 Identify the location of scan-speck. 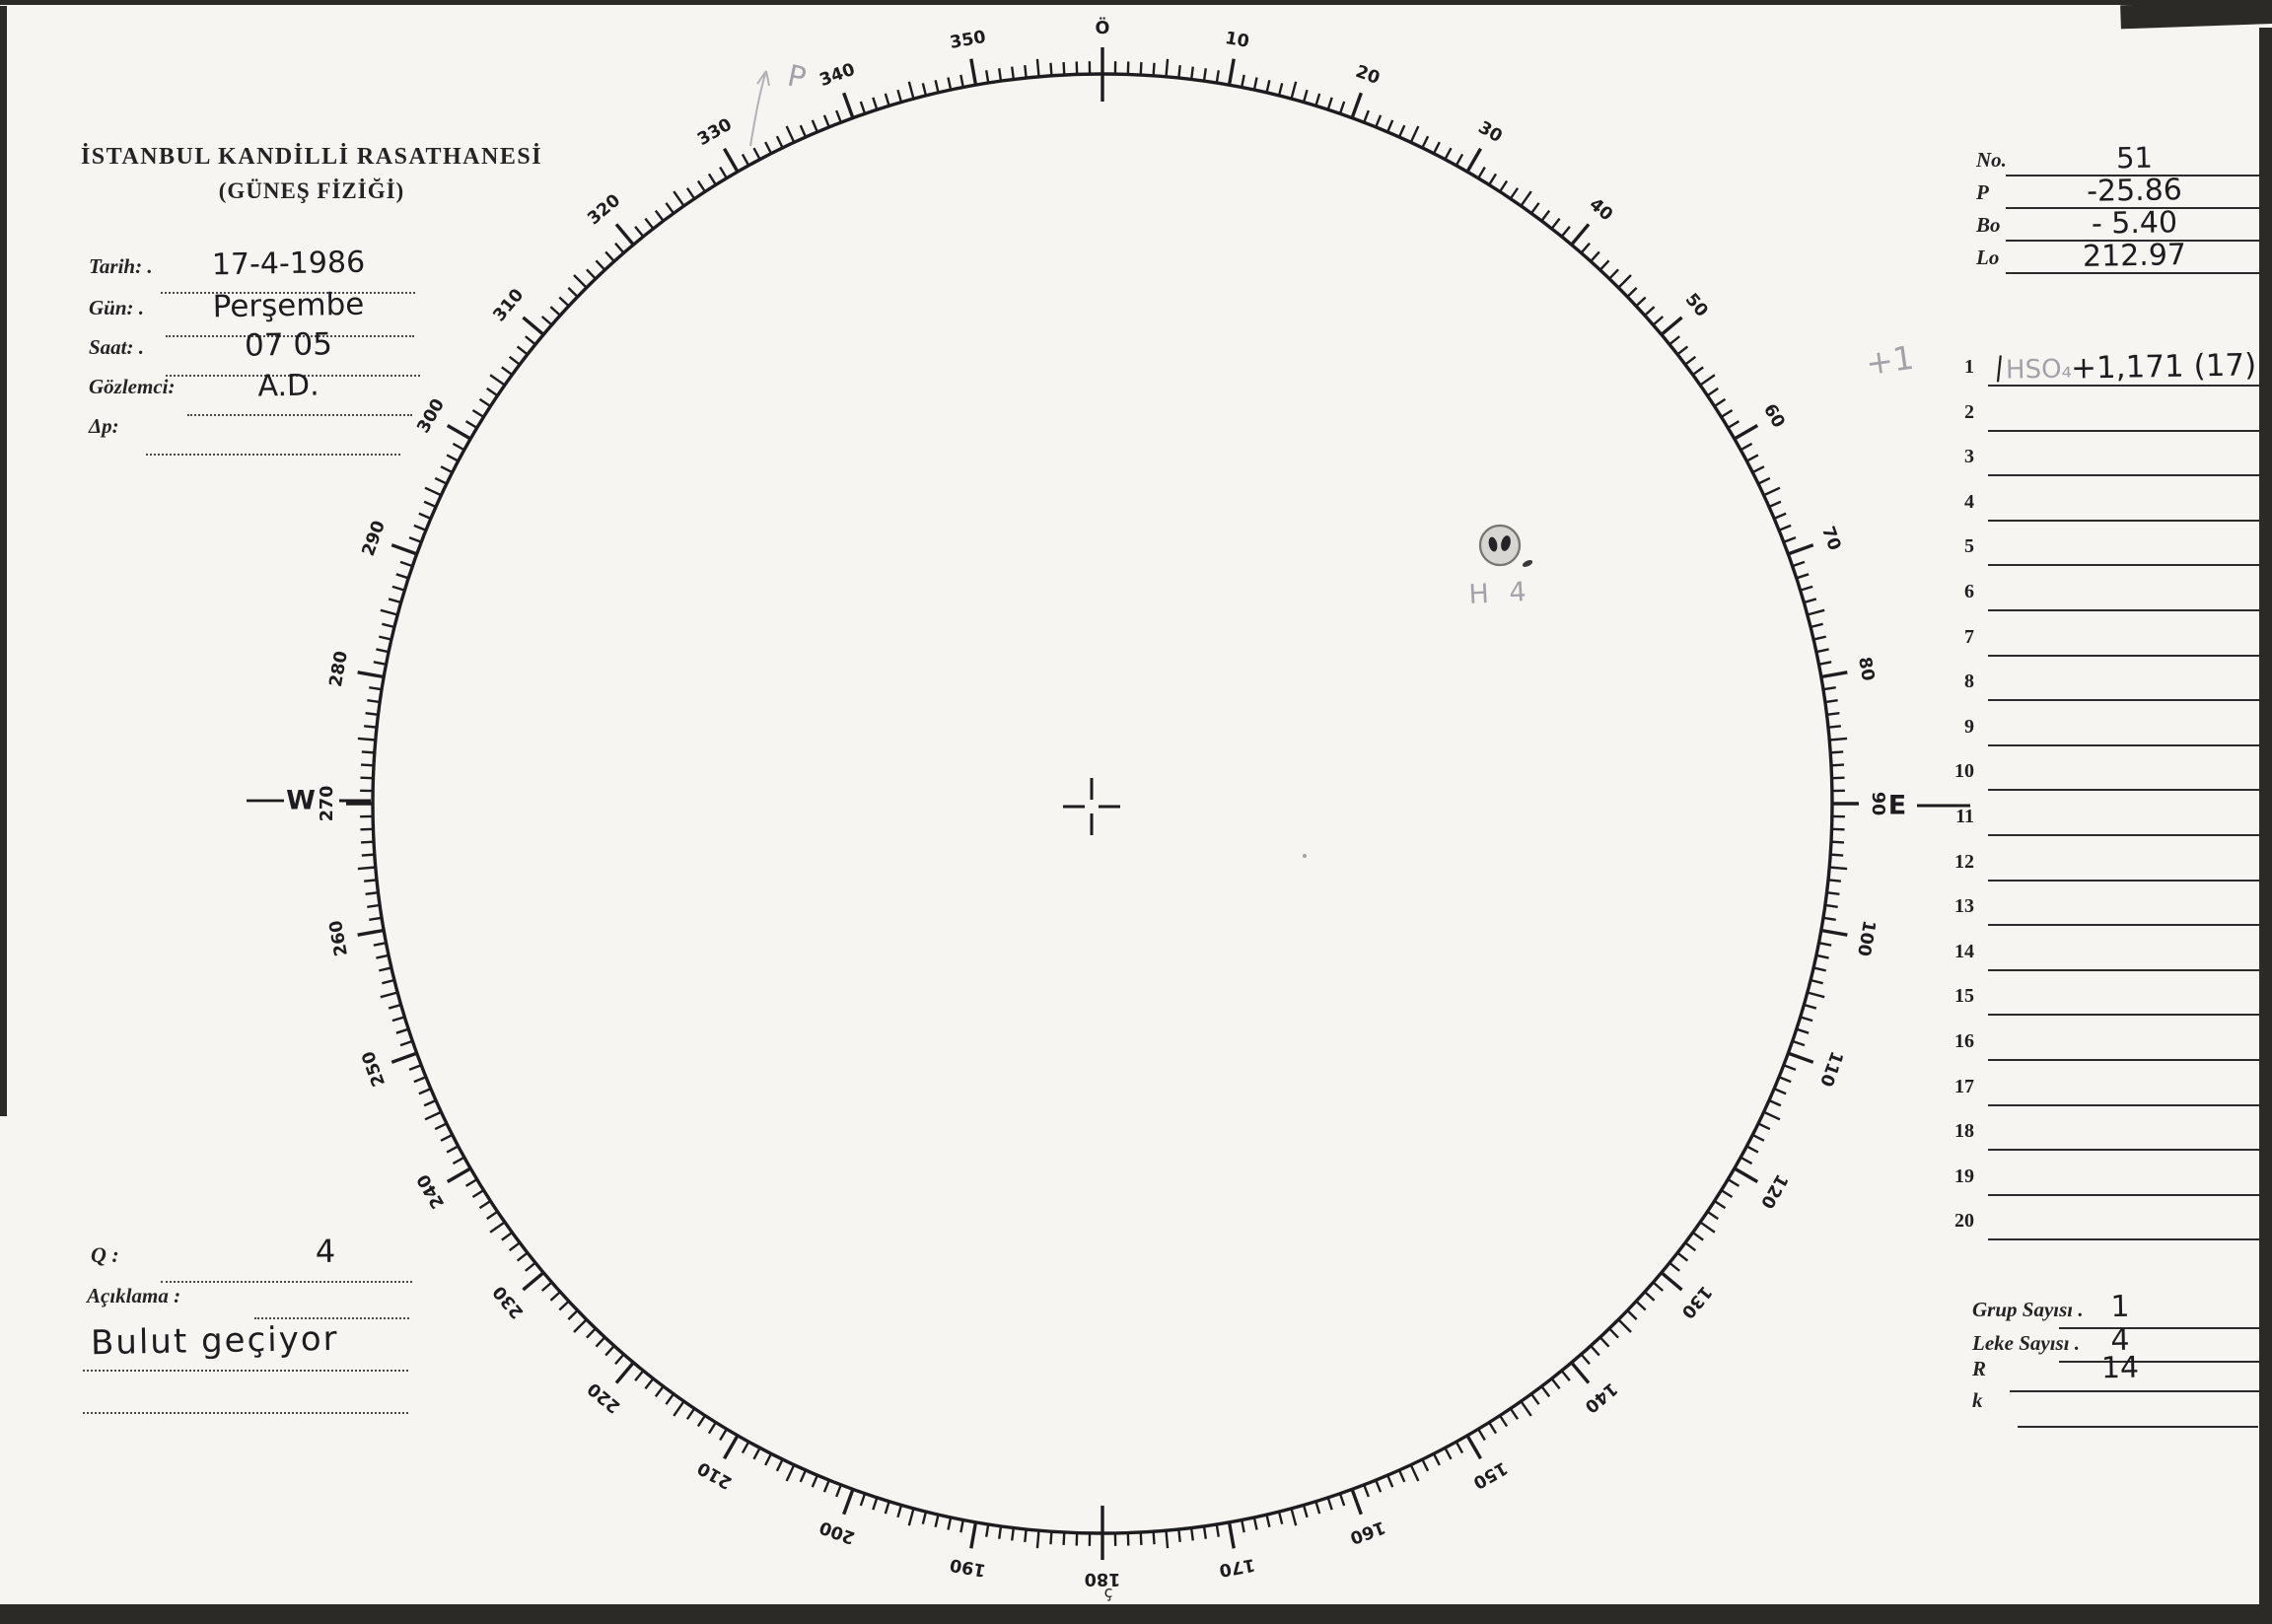
(1305, 856).